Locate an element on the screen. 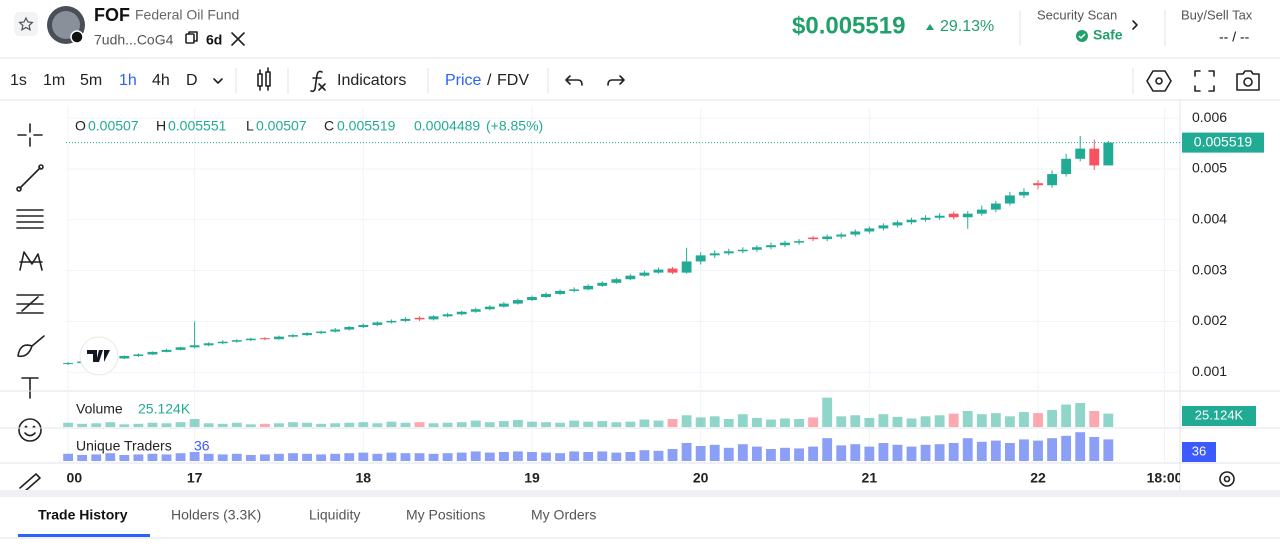 This screenshot has height=549, width=1280. interval: 1m is located at coordinates (54, 80).